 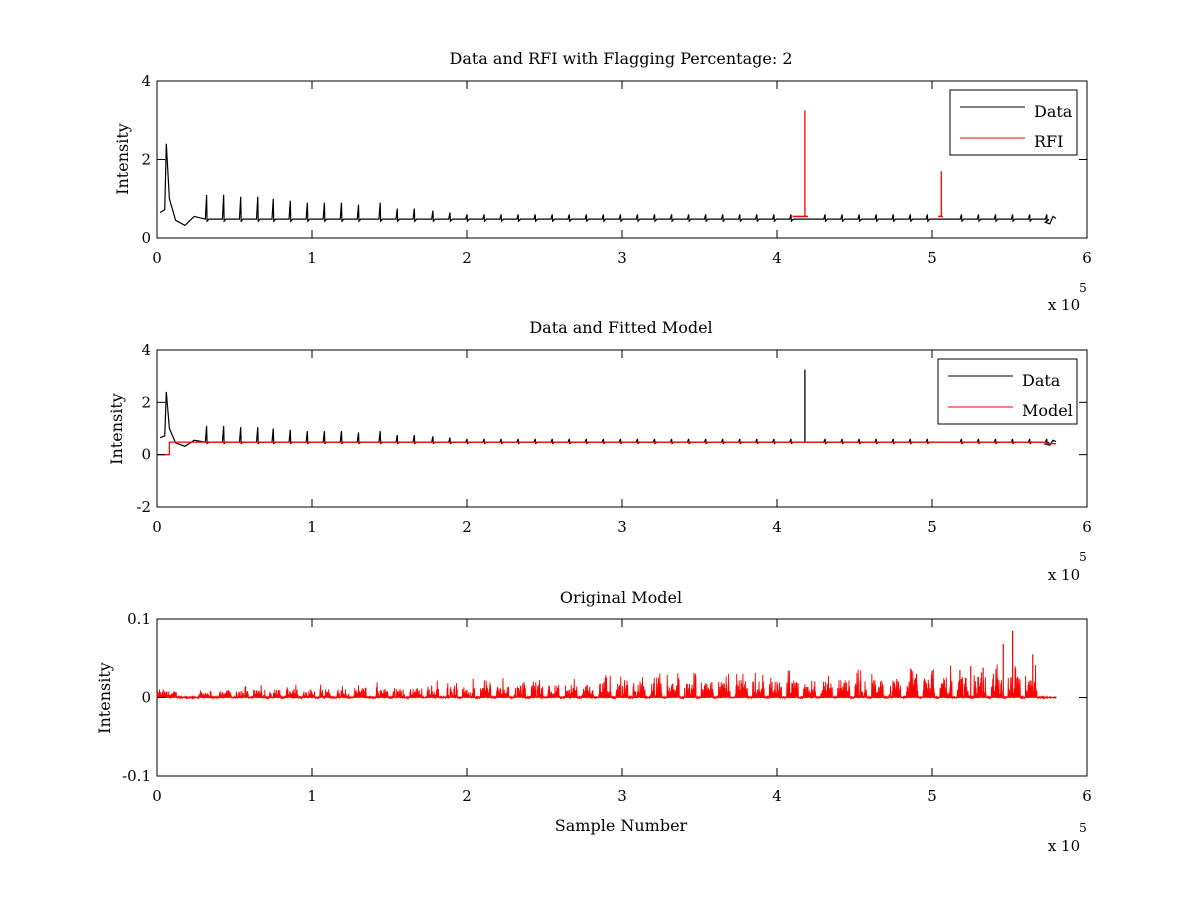 What do you see at coordinates (606, 448) in the screenshot?
I see `series-model-line` at bounding box center [606, 448].